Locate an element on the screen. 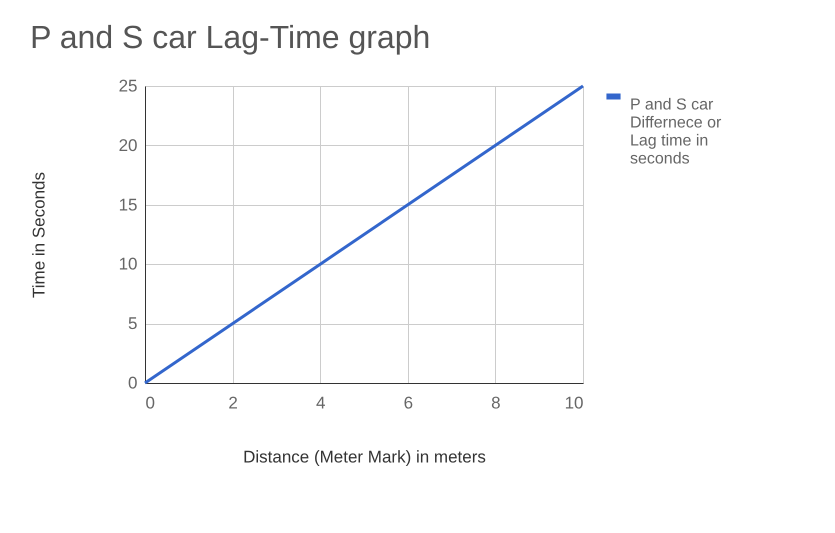  chart-title: P and S car Lag-Time graph is located at coordinates (230, 37).